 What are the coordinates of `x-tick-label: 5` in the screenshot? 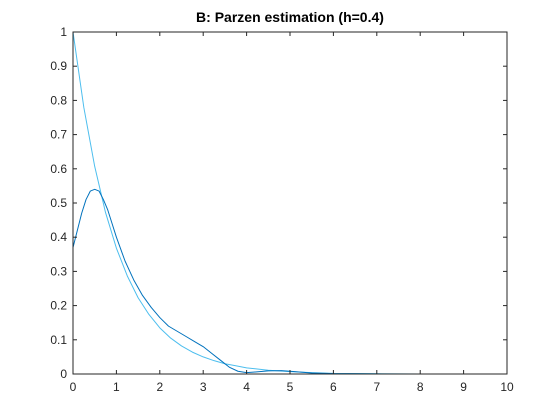 It's located at (290, 387).